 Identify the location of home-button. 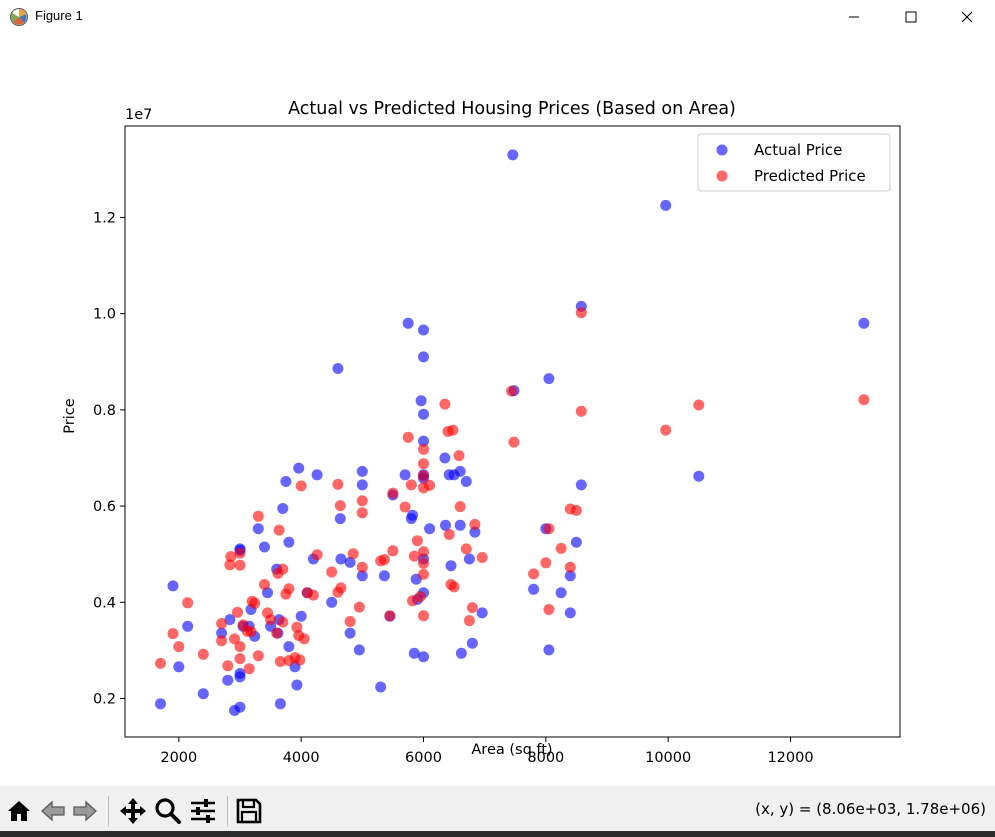
(19, 811).